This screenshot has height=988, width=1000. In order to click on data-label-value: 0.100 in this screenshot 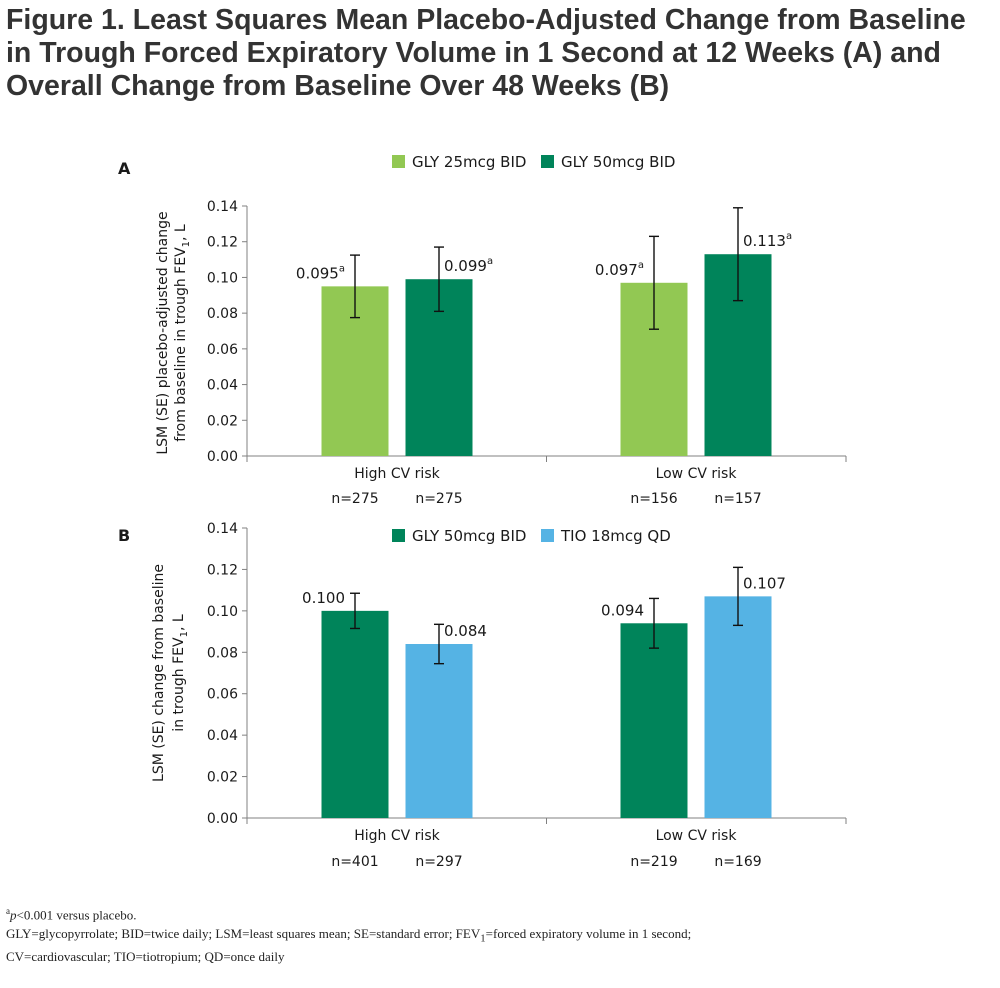, I will do `click(323, 598)`.